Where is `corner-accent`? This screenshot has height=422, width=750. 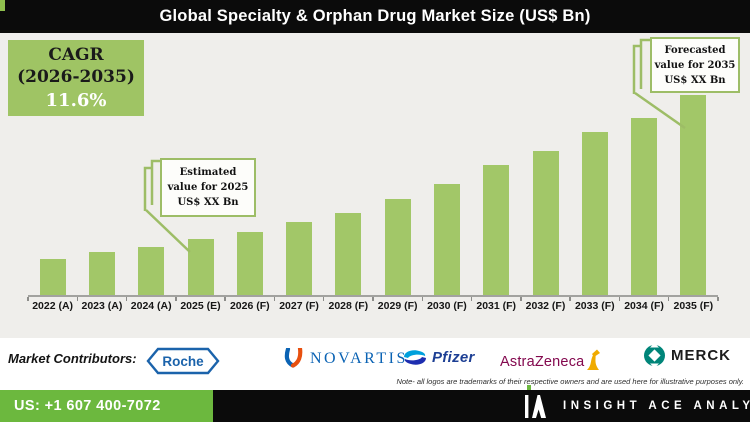
corner-accent is located at coordinates (2, 5).